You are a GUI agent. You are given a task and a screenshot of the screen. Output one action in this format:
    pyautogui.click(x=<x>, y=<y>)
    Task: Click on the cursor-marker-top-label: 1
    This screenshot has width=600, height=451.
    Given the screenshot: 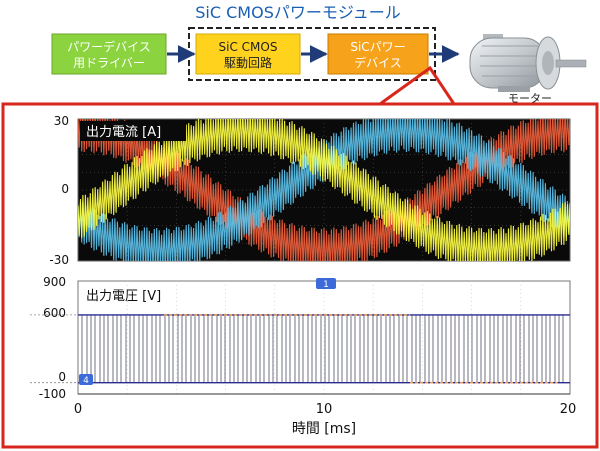 What is the action you would take?
    pyautogui.click(x=326, y=285)
    